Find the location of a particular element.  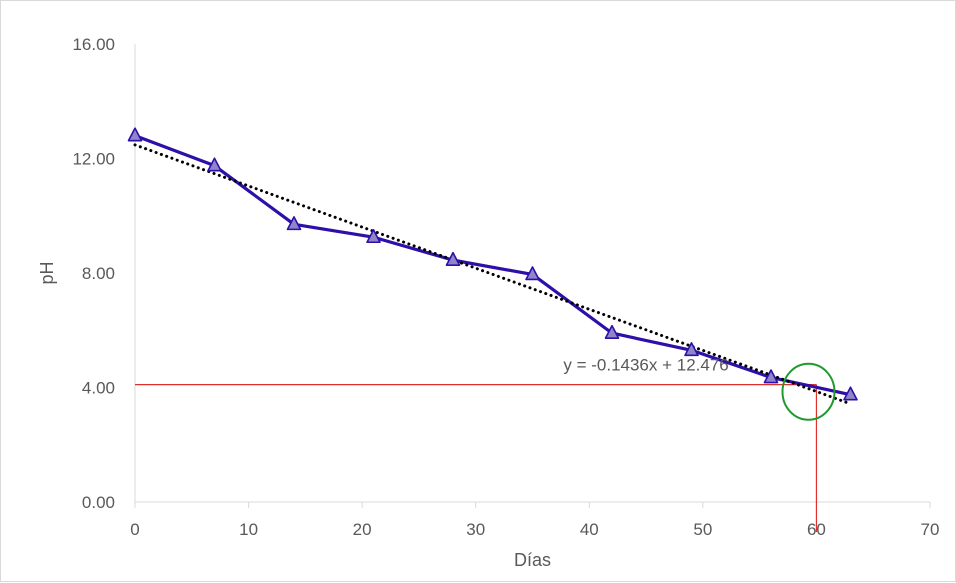

y-axis-title: pH is located at coordinates (47, 272).